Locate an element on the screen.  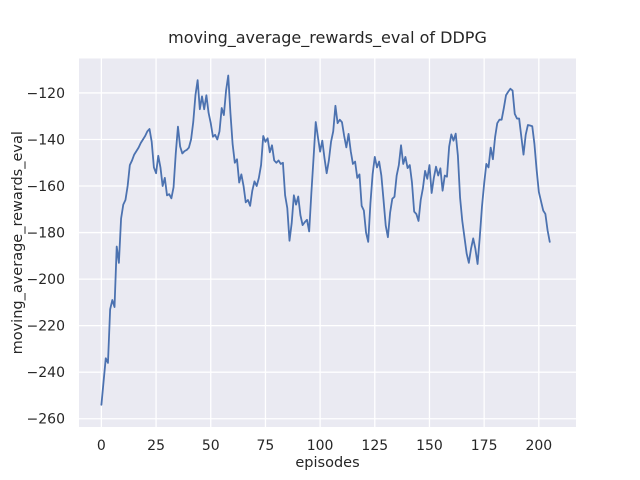
x-tick-label: 150 is located at coordinates (429, 446).